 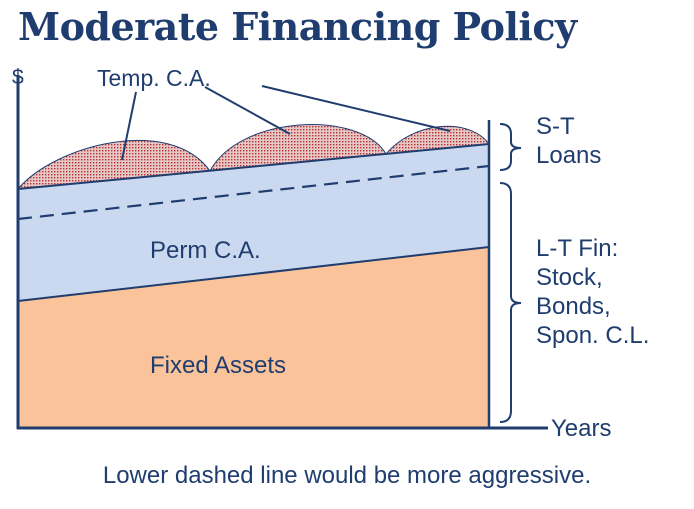 What do you see at coordinates (581, 428) in the screenshot?
I see `x-axis-label: Years` at bounding box center [581, 428].